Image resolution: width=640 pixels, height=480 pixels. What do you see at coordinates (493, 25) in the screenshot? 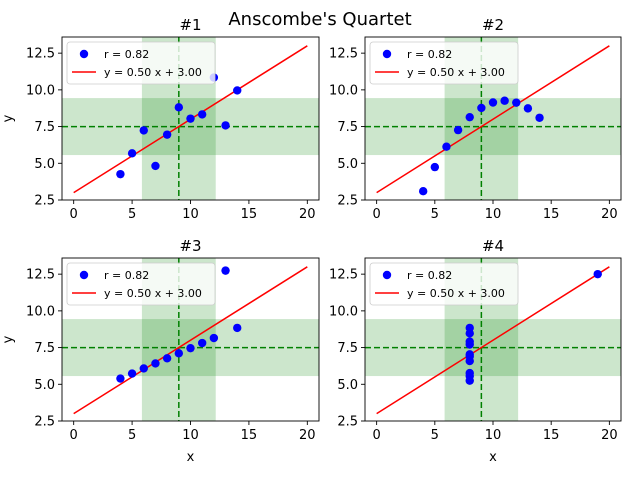
I see `panel-title: #2` at bounding box center [493, 25].